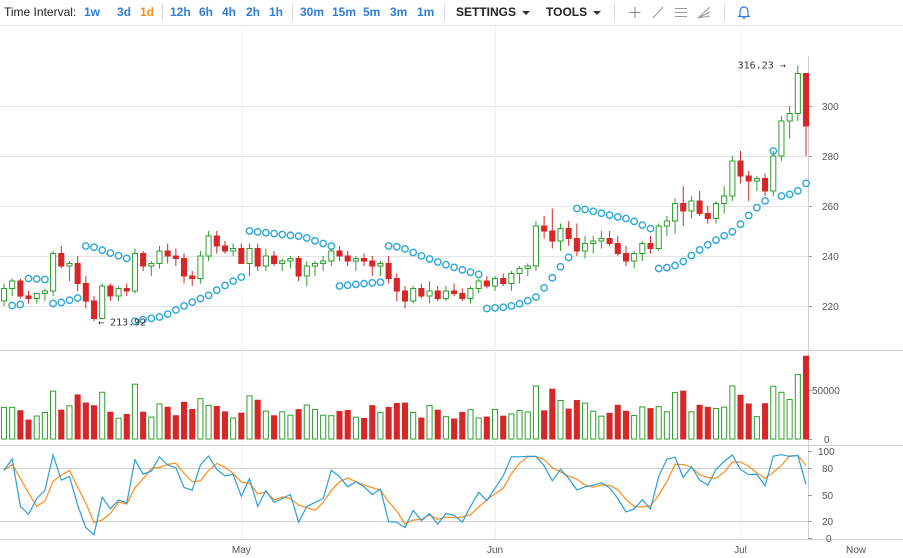 The image size is (903, 558). Describe the element at coordinates (828, 469) in the screenshot. I see `stoch-tick-label: 80` at that location.